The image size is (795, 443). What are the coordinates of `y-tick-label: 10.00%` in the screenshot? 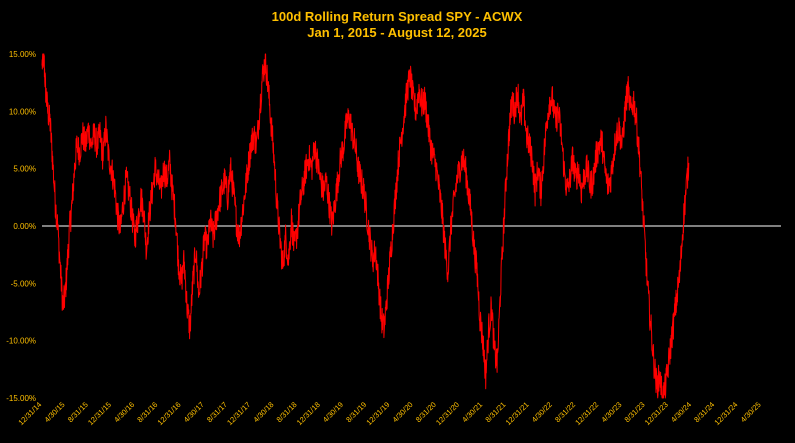 It's located at (22, 111).